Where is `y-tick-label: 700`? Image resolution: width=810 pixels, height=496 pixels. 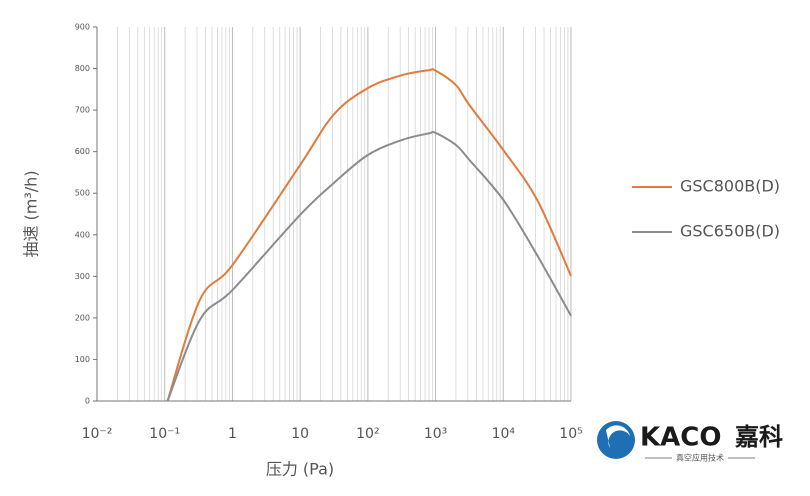 y-tick-label: 700 is located at coordinates (82, 110).